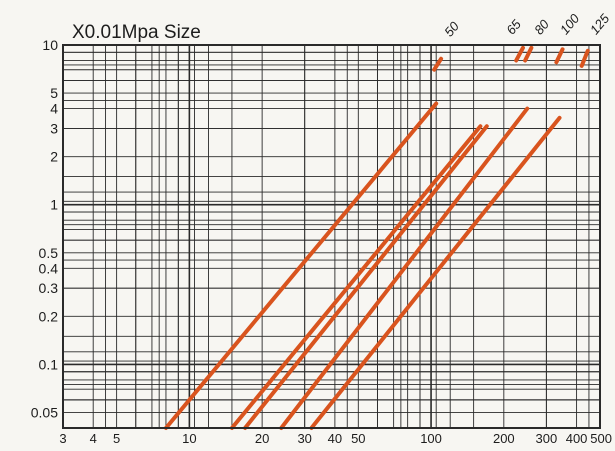 The image size is (615, 451). I want to click on y-tick-label: 1, so click(54, 205).